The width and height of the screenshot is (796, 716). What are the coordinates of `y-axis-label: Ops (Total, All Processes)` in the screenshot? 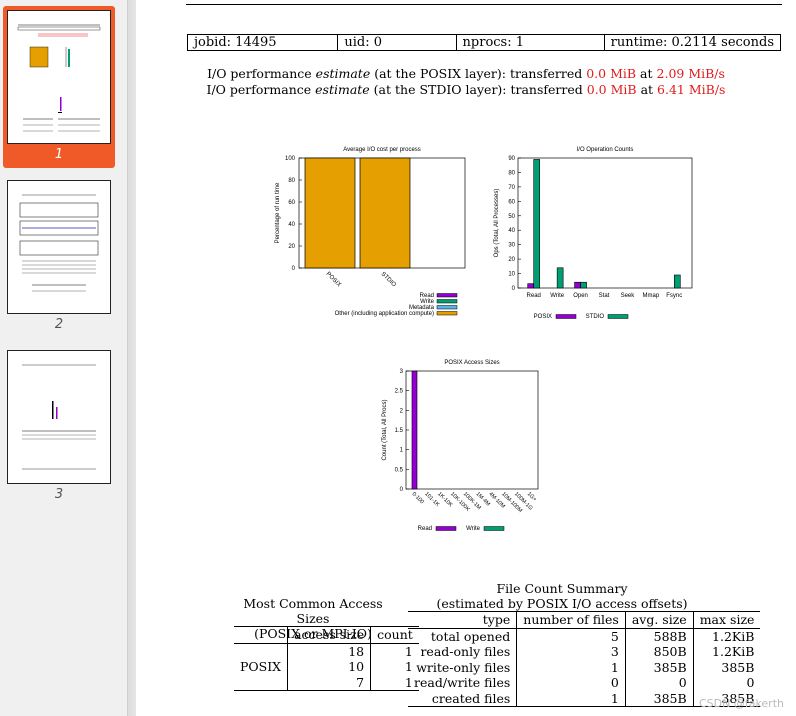 It's located at (497, 223).